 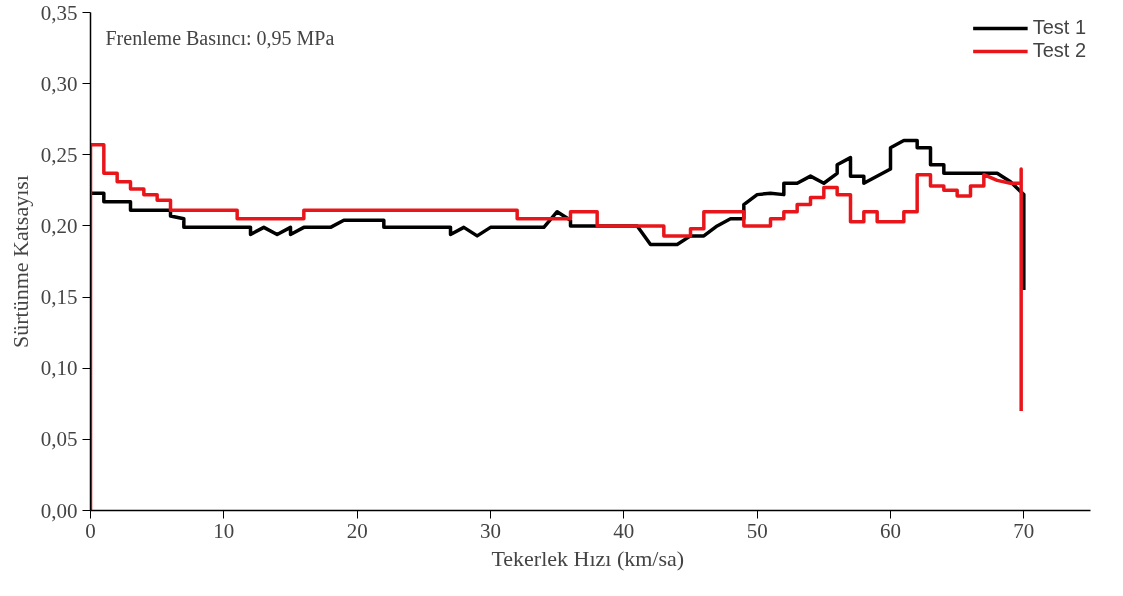 I want to click on y-tick-label: 0,15, so click(x=59, y=297).